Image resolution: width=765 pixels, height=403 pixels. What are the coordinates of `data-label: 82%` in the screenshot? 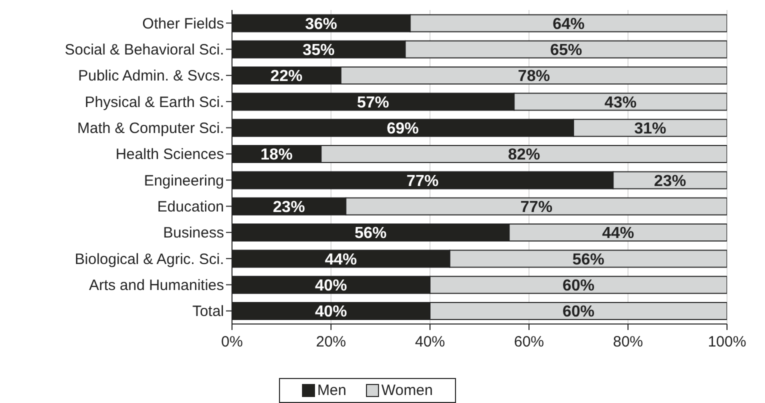 It's located at (524, 155).